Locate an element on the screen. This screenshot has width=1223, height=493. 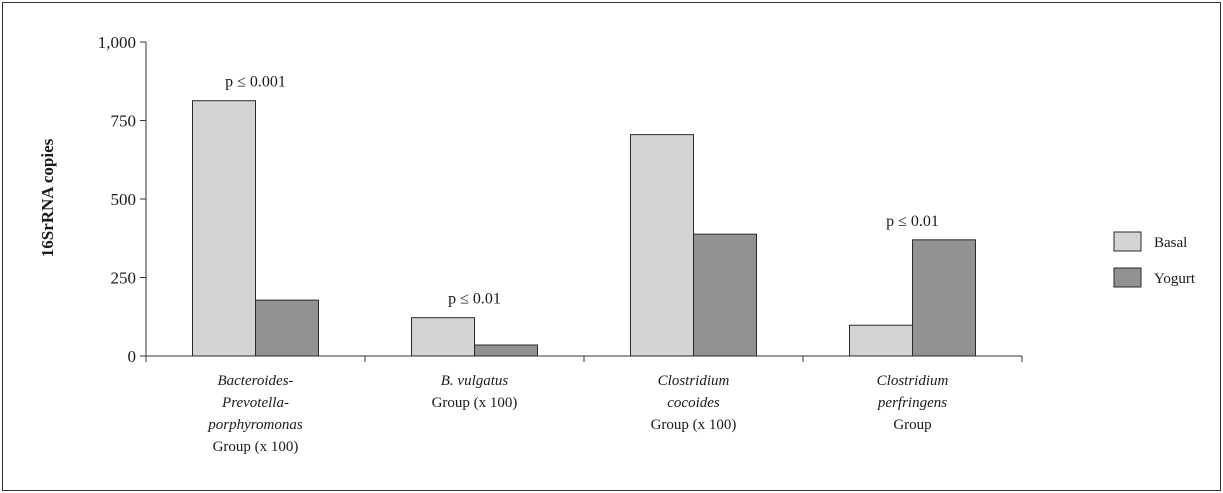
category-label: B. vulgatus is located at coordinates (475, 381).